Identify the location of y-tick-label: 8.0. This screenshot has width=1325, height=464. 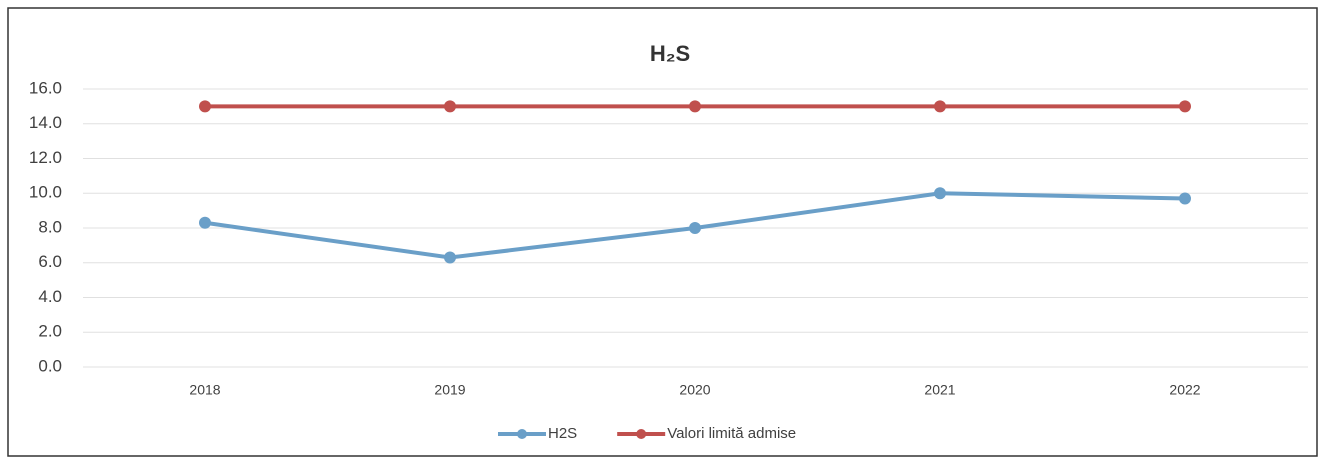
(50, 226).